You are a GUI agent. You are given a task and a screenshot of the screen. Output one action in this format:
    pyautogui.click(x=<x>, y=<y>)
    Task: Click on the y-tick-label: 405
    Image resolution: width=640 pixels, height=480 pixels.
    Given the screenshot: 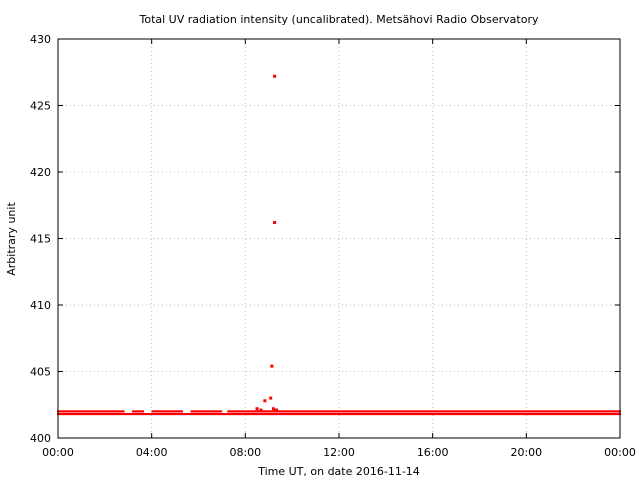 What is the action you would take?
    pyautogui.click(x=40, y=372)
    